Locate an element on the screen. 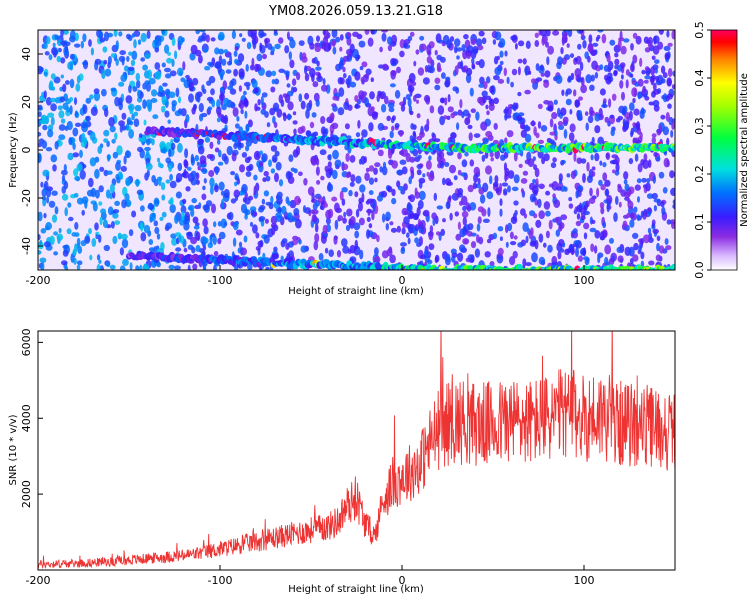 The height and width of the screenshot is (600, 750). x-tick-label: 0 is located at coordinates (402, 280).